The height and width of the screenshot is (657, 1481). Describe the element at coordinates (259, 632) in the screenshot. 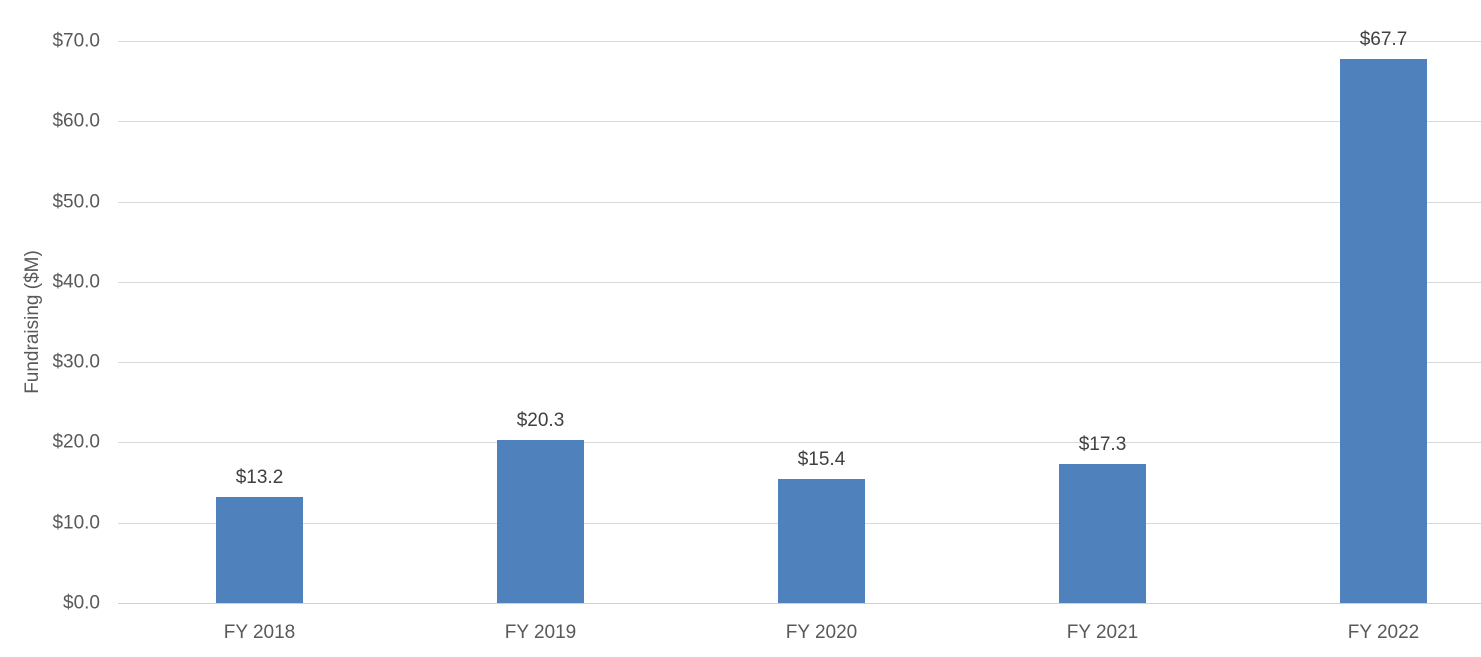

I see `category-label-fy-2018: FY 2018` at that location.